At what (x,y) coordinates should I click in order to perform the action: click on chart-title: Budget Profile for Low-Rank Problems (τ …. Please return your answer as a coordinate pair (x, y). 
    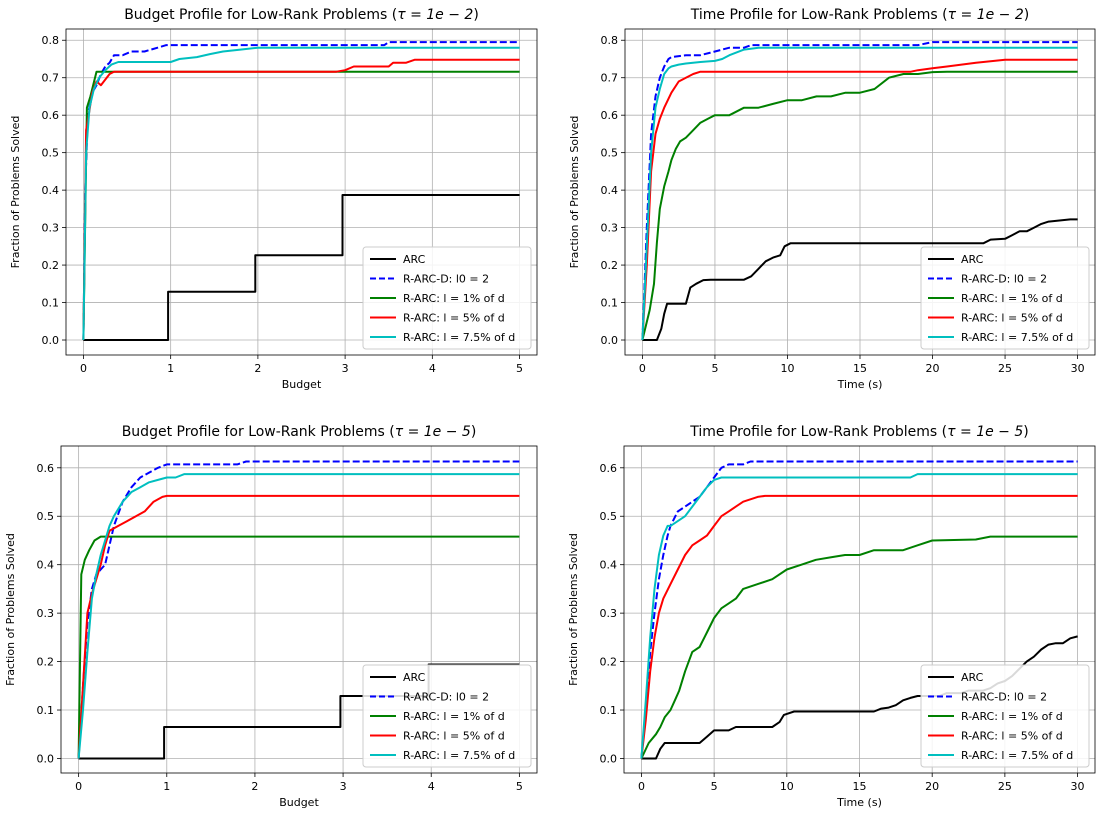
    Looking at the image, I should click on (301, 15).